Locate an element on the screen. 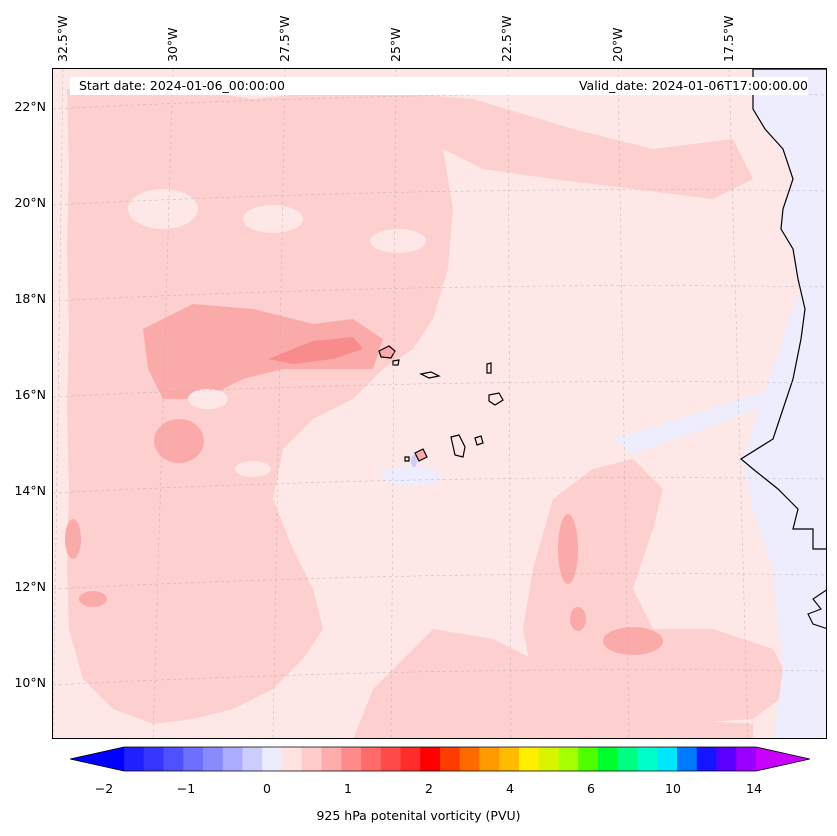  latitude-label: 14°N is located at coordinates (30, 490).